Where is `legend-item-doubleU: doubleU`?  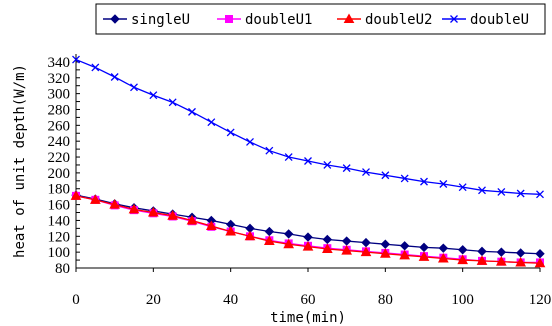
legend-item-doubleU: doubleU is located at coordinates (485, 20).